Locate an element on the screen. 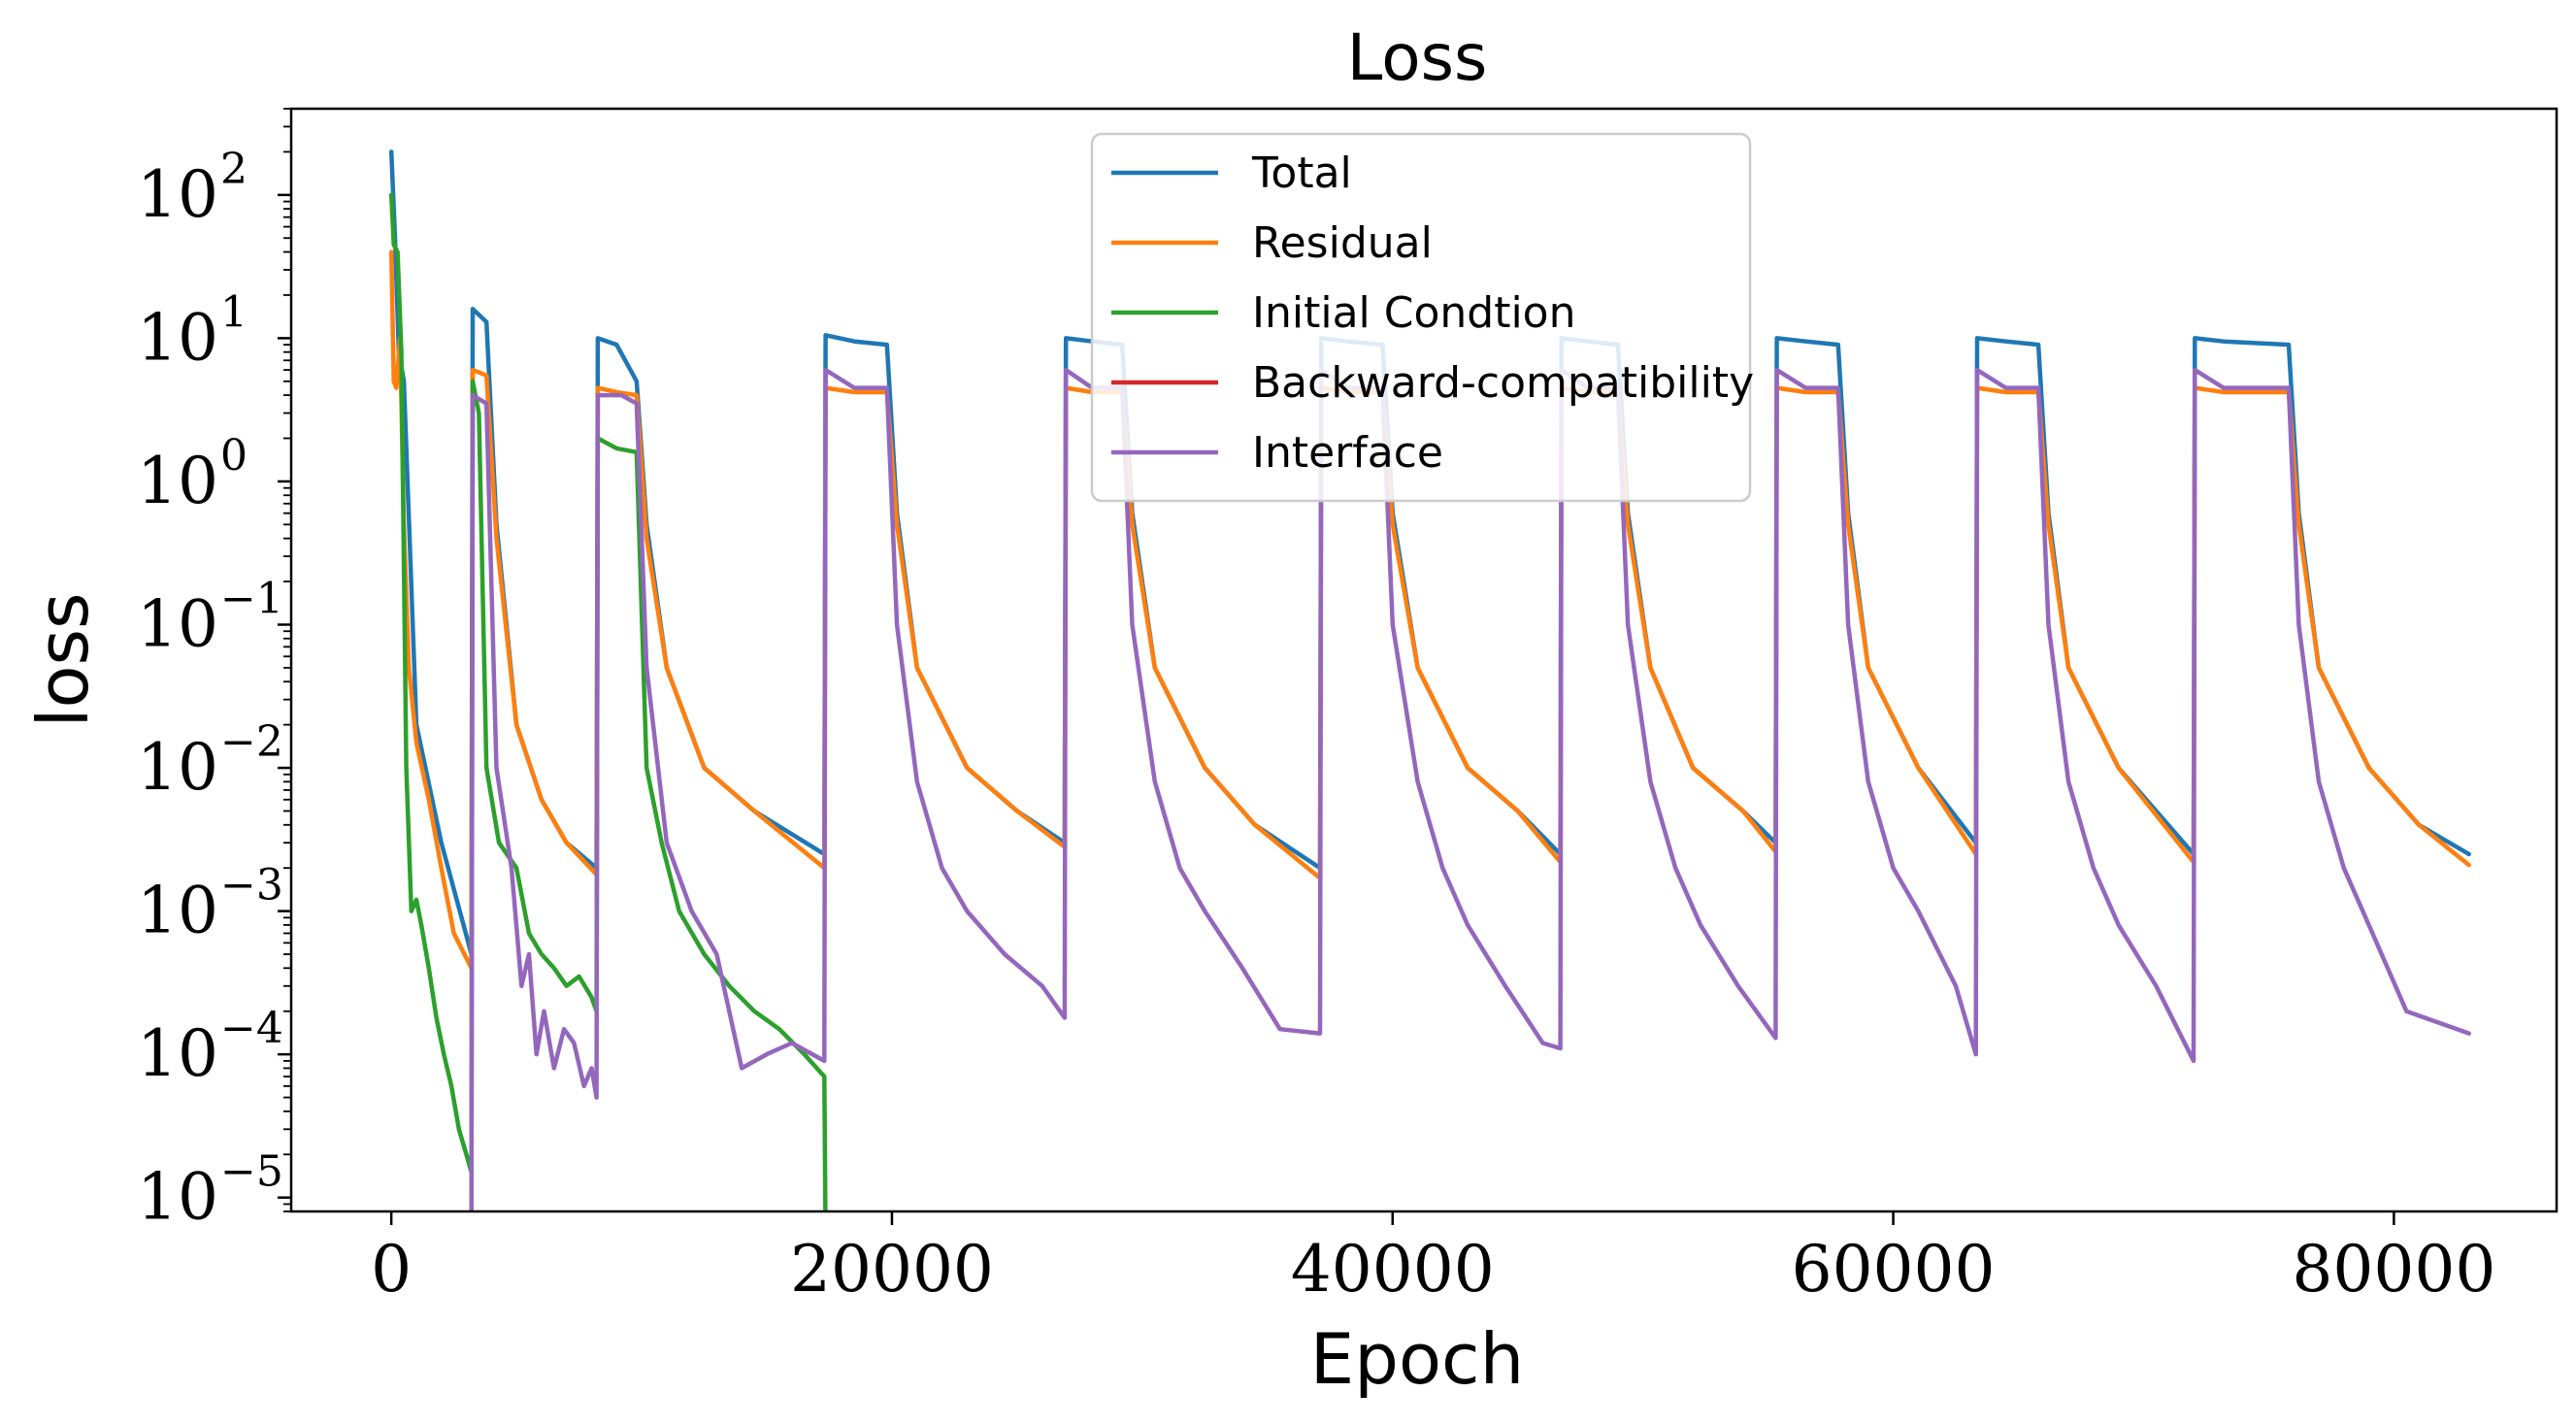 The height and width of the screenshot is (1425, 2576). legend-label: Interface is located at coordinates (1347, 453).